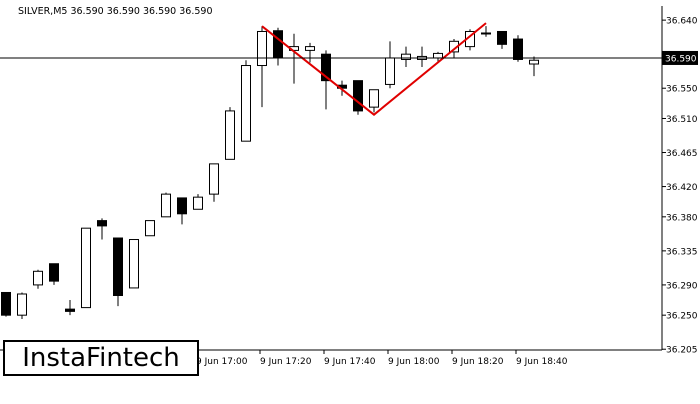  What do you see at coordinates (682, 351) in the screenshot?
I see `y-tick-label: 36.205` at bounding box center [682, 351].